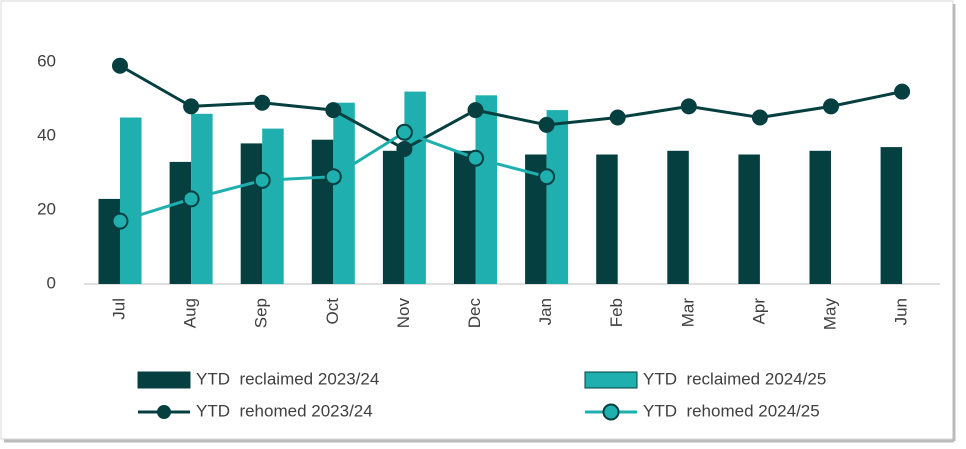 This screenshot has width=966, height=449. What do you see at coordinates (46, 60) in the screenshot?
I see `y-tick-label: 60` at bounding box center [46, 60].